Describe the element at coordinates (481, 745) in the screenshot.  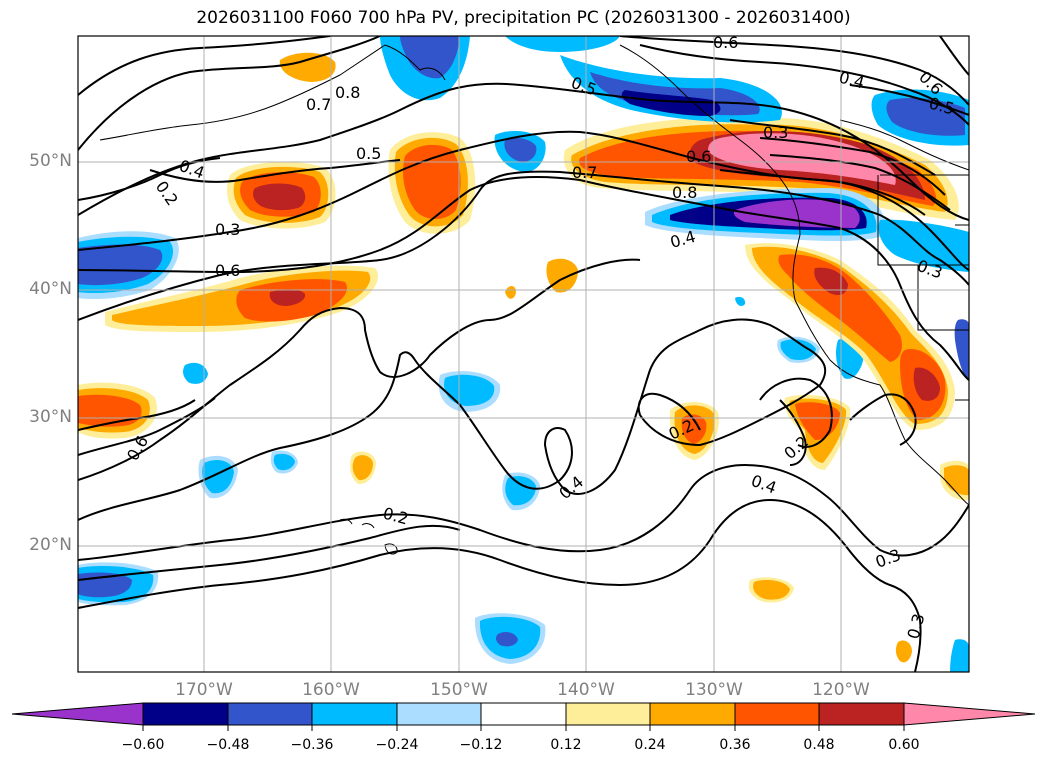
I see `colorbar-tick-label: −0.12` at that location.